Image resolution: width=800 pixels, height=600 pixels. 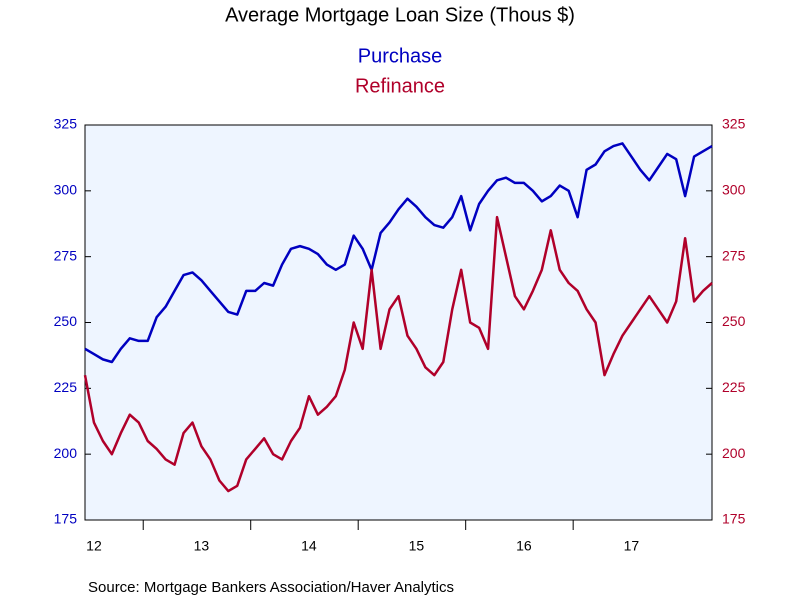 What do you see at coordinates (734, 190) in the screenshot?
I see `y2-tick-label: 300` at bounding box center [734, 190].